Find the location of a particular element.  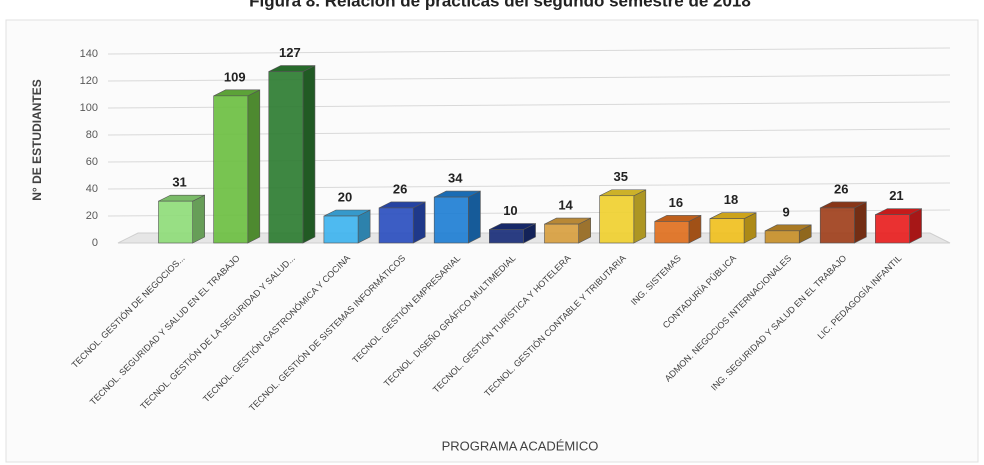

data-label: 18 is located at coordinates (731, 199).